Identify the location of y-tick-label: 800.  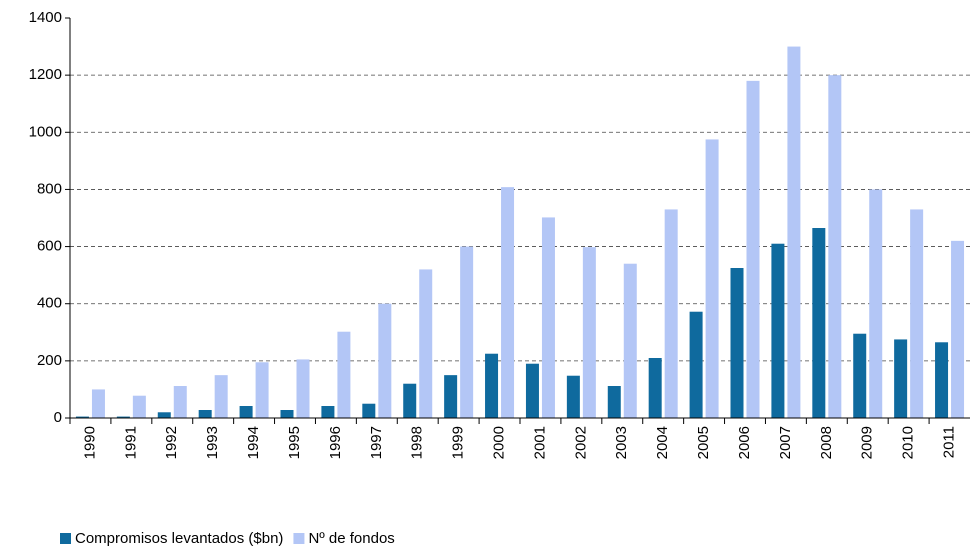
(49, 188).